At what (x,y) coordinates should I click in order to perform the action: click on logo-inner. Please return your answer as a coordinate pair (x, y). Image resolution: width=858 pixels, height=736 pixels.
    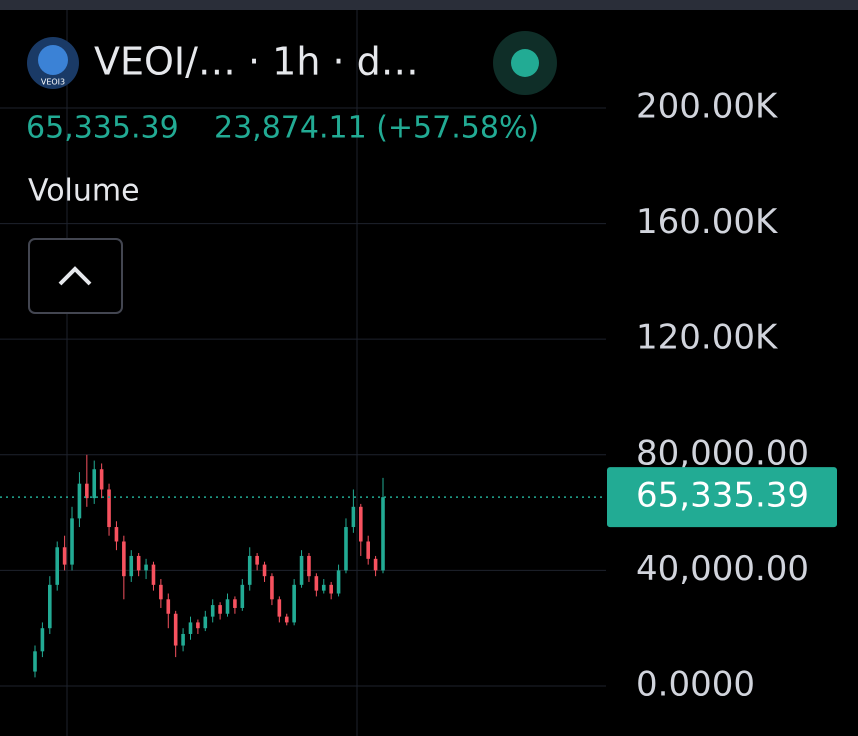
    Looking at the image, I should click on (53, 60).